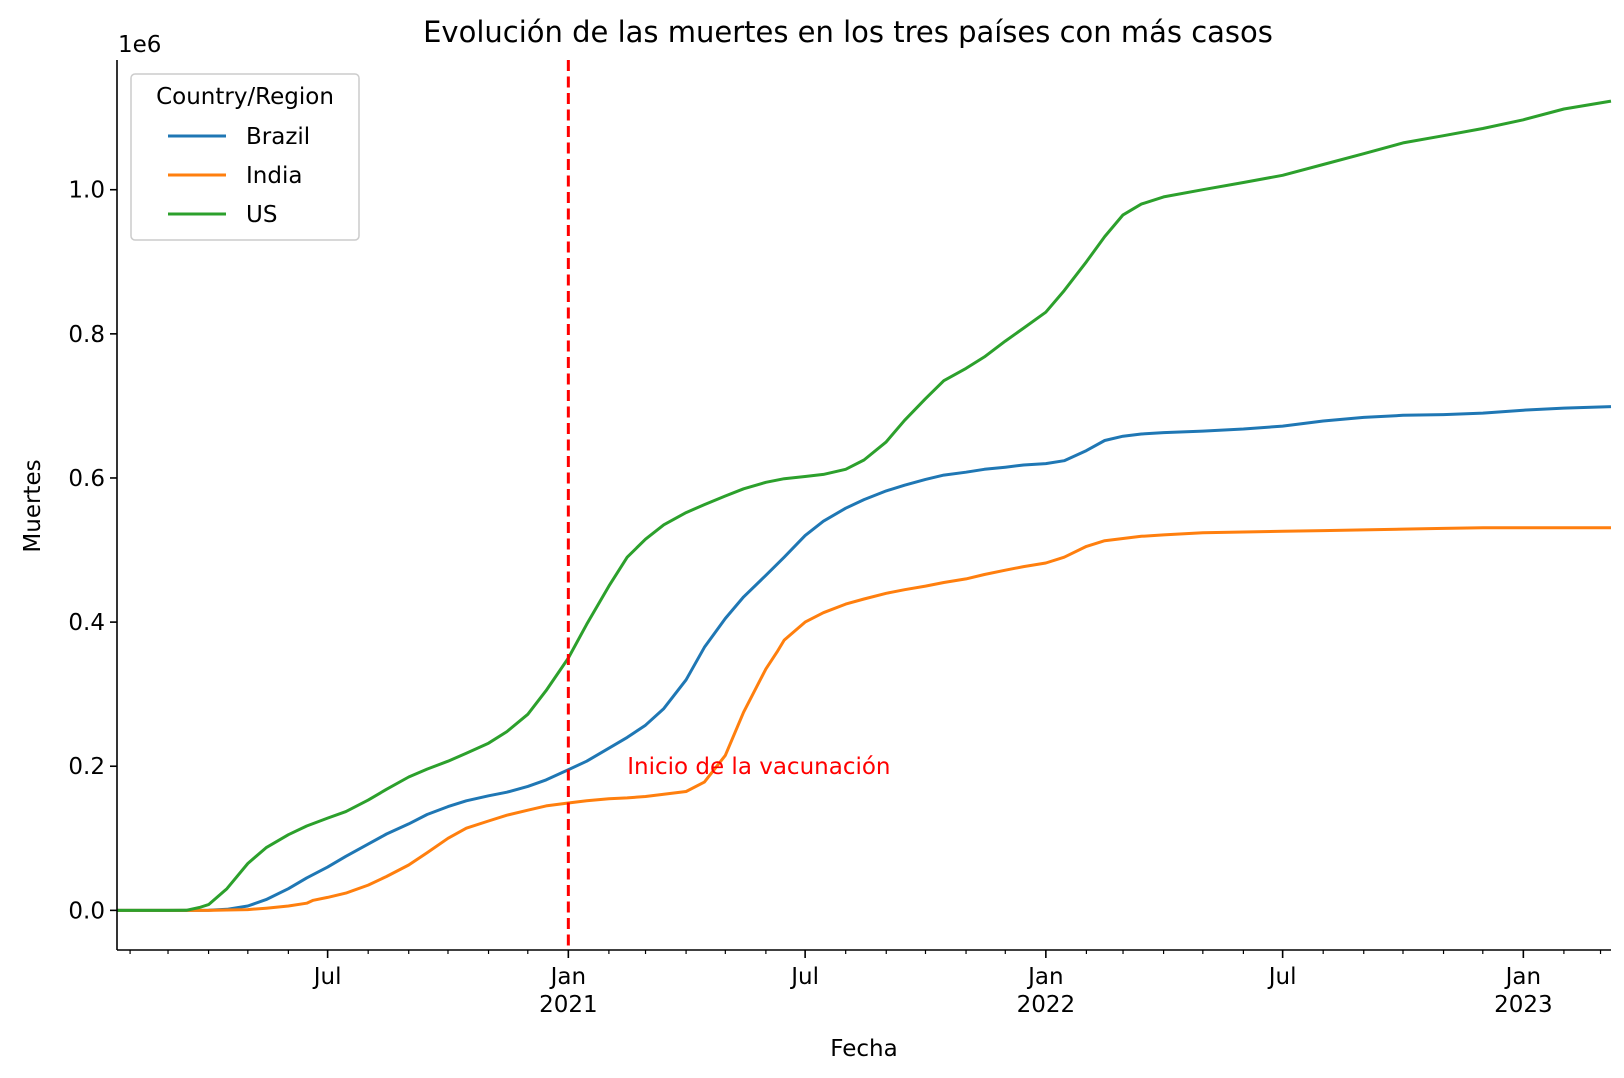  I want to click on x-tick-year-label: 2021, so click(568, 1005).